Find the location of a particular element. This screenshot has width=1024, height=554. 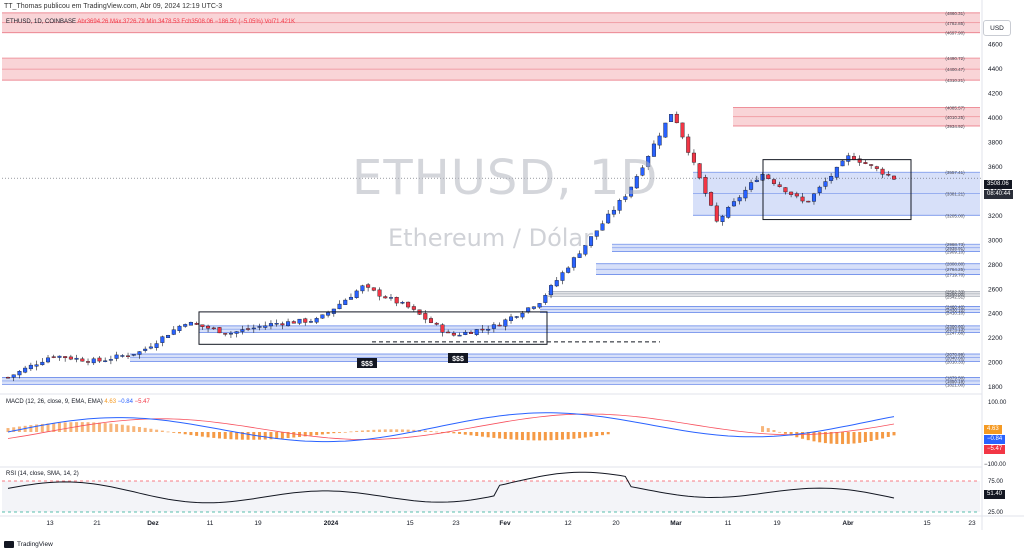

zone-price-label: (2460.40) is located at coordinates (955, 306).